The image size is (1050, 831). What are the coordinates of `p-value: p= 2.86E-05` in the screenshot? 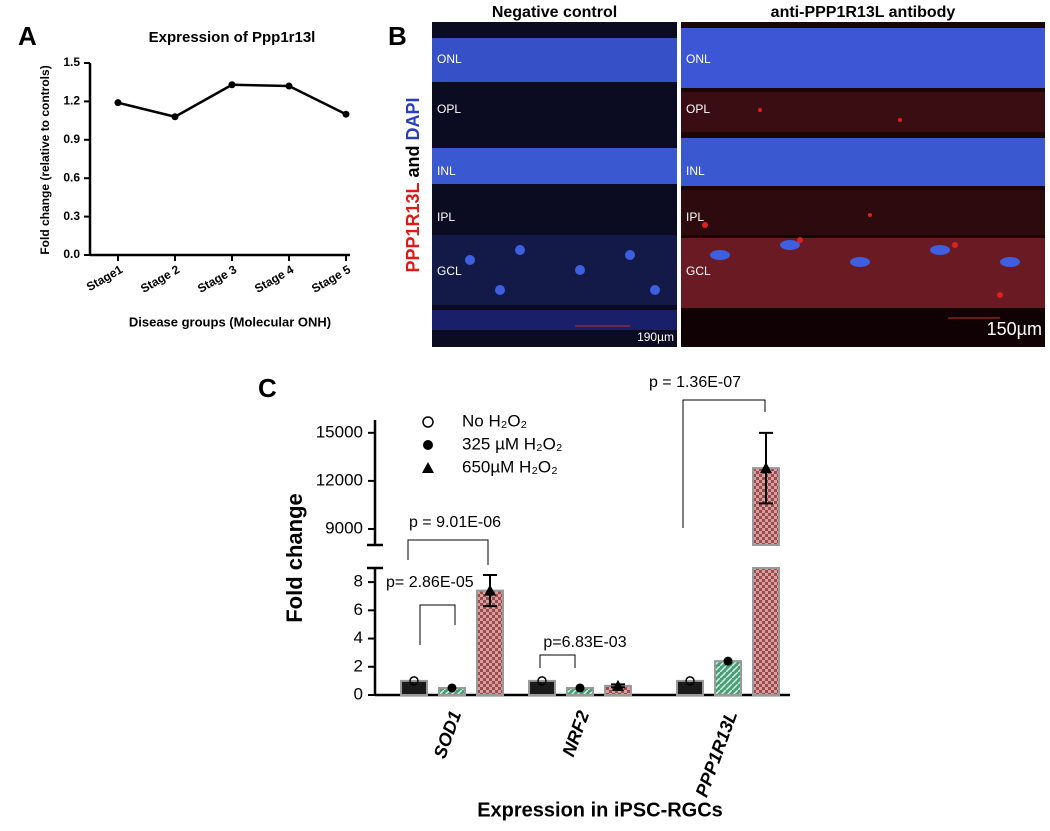 It's located at (430, 582).